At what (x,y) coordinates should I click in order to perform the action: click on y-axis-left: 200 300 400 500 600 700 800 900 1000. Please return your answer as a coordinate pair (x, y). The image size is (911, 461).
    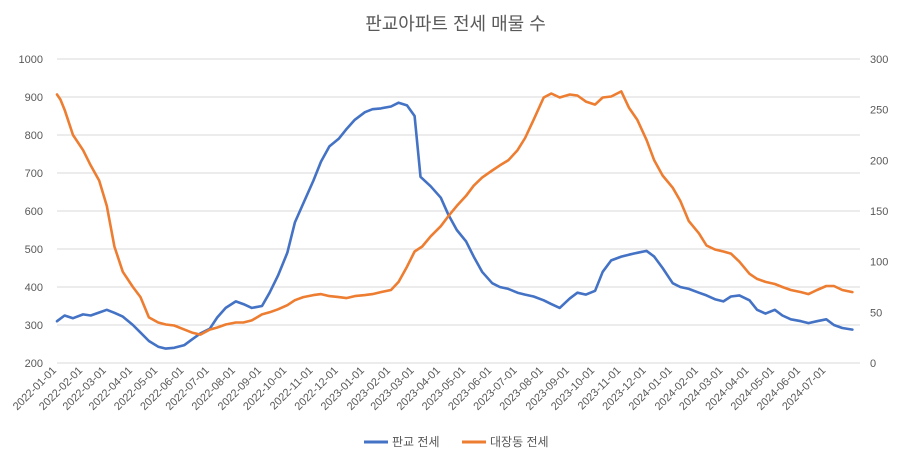
    Looking at the image, I should click on (31, 212).